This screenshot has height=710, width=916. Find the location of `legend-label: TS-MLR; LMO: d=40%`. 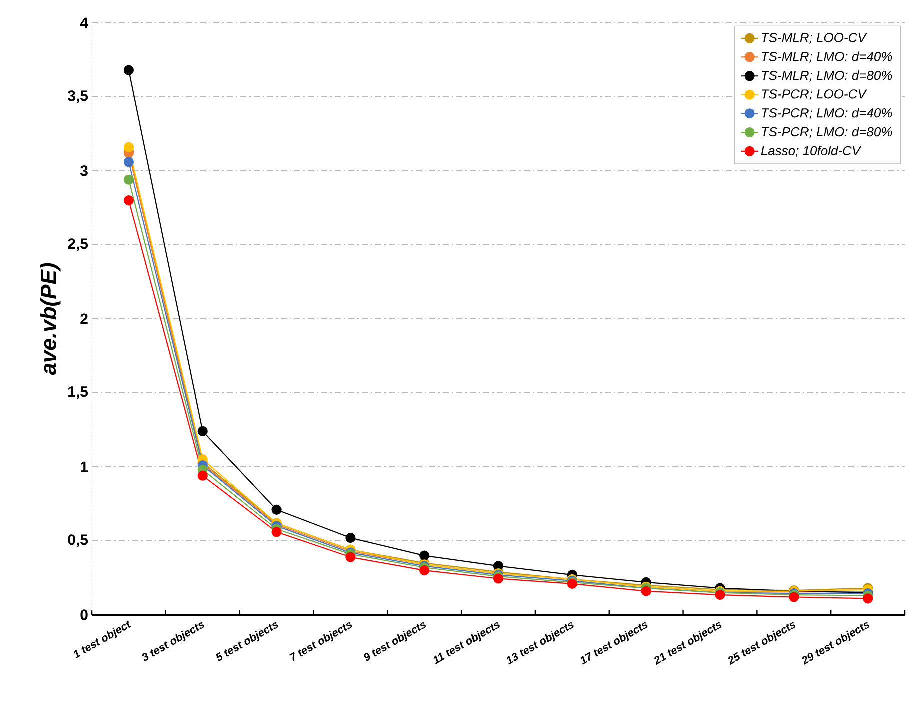

legend-label: TS-MLR; LMO: d=40% is located at coordinates (827, 57).